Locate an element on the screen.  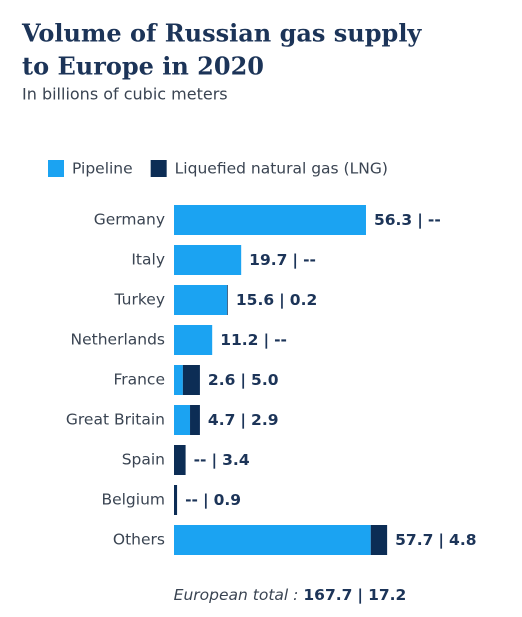
chart-title: Volume of Russian gas supply is located at coordinates (221, 33).